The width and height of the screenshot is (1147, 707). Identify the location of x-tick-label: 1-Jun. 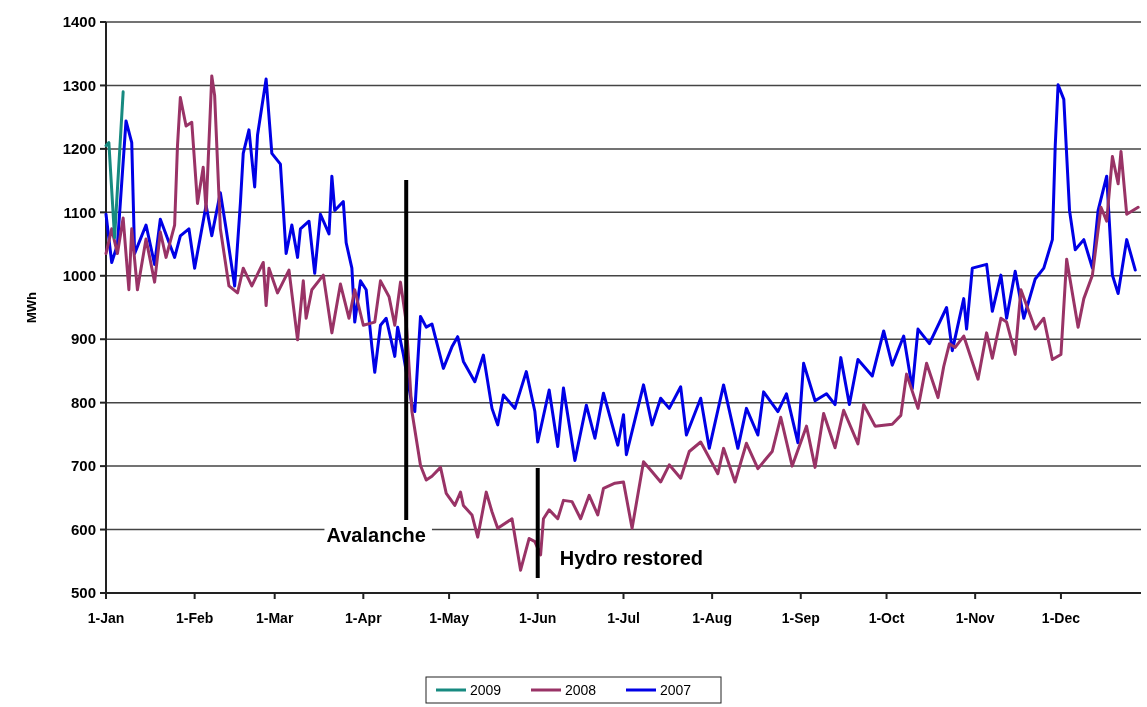
(538, 618).